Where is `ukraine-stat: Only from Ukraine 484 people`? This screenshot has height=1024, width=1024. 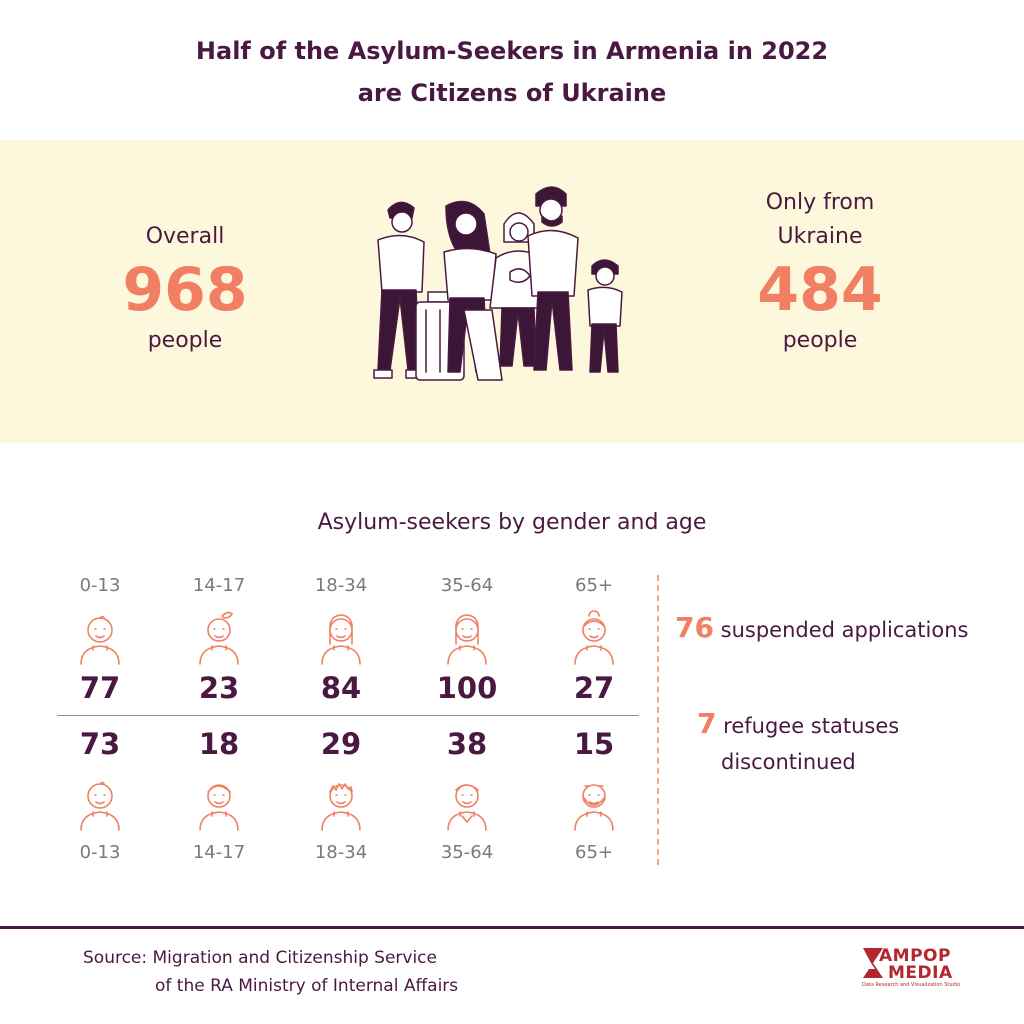
ukraine-stat: Only from Ukraine 484 people is located at coordinates (820, 271).